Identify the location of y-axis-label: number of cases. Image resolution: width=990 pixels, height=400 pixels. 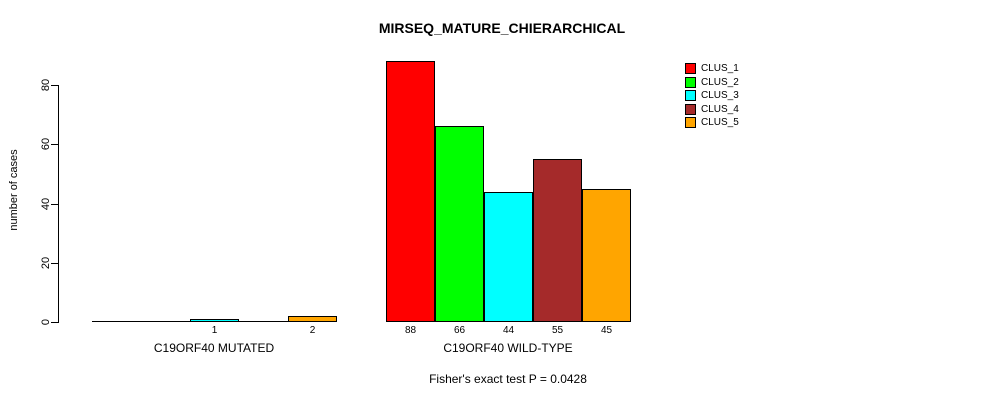
(14, 190).